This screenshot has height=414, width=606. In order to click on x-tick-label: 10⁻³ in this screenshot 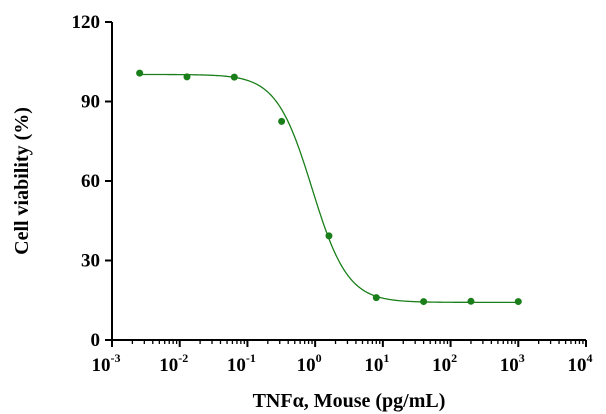, I will do `click(106, 363)`.